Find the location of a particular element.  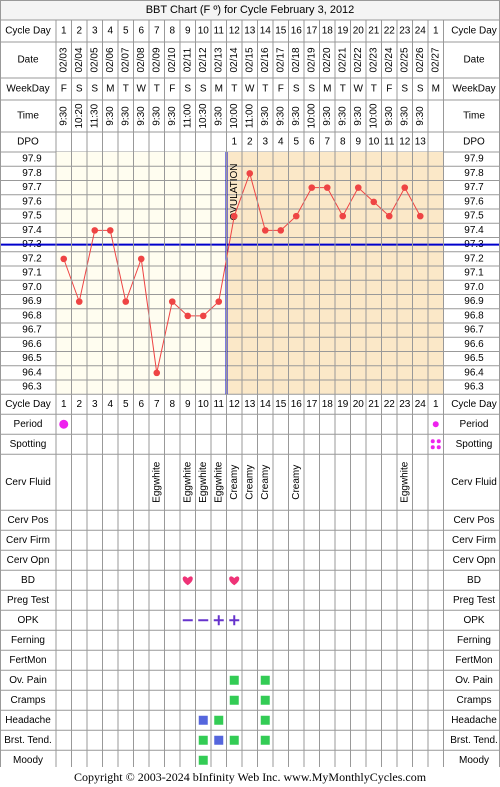

date-label-left: Date is located at coordinates (28, 60).